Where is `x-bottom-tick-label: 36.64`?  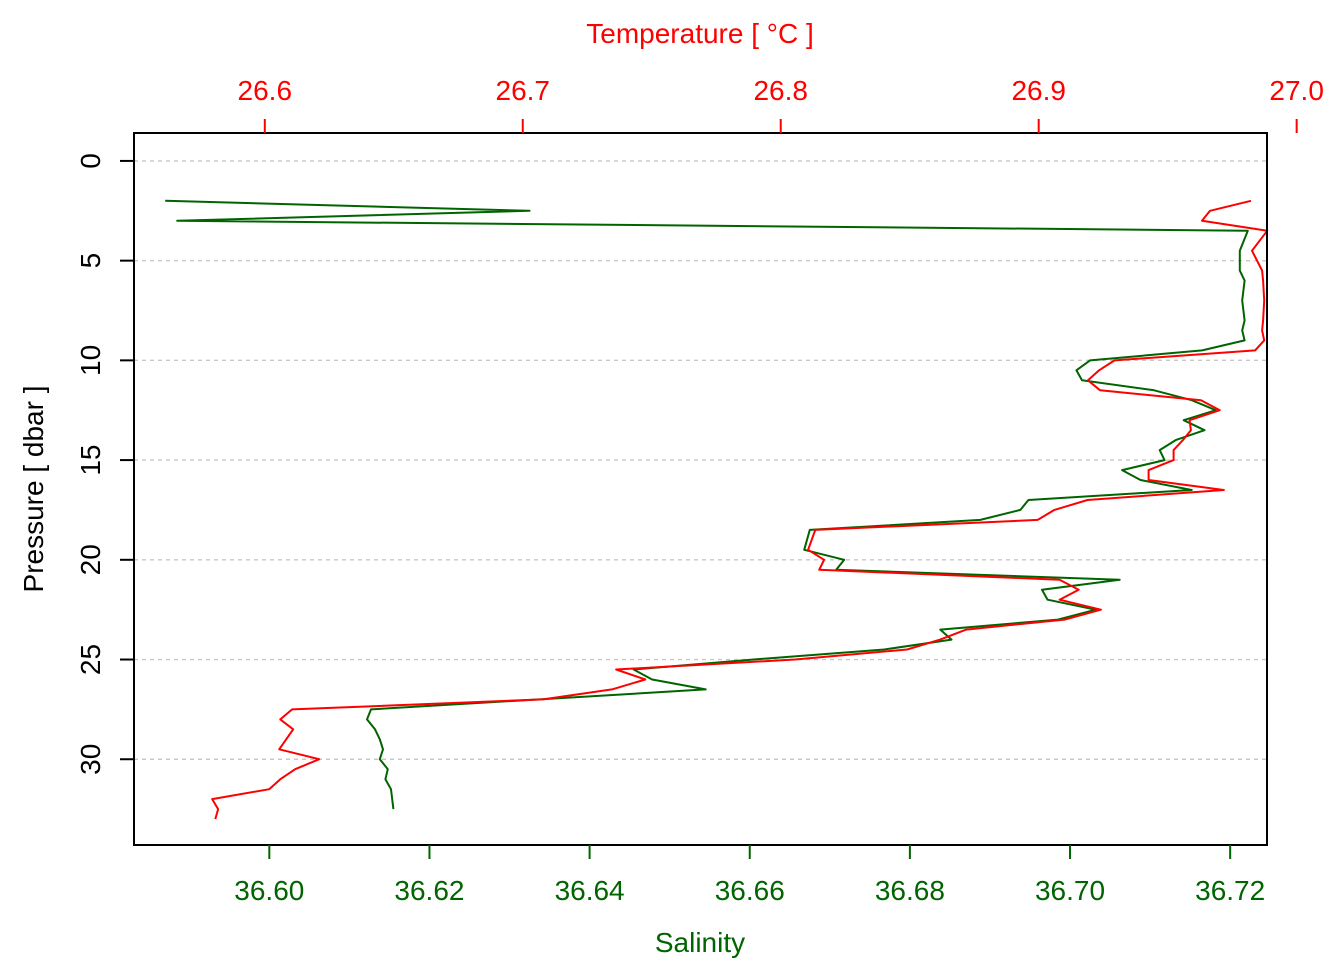
x-bottom-tick-label: 36.64 is located at coordinates (590, 890).